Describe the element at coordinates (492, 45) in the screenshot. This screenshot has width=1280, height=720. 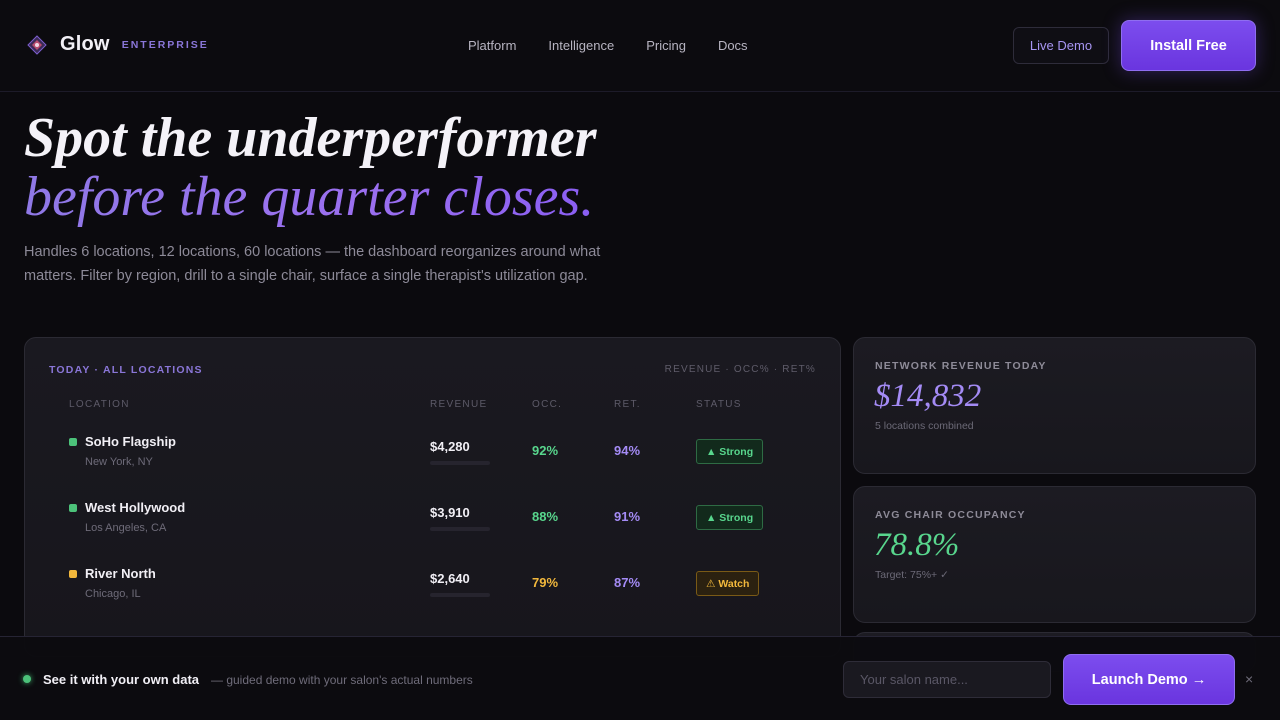
I see `nav-link-platform: Platform` at that location.